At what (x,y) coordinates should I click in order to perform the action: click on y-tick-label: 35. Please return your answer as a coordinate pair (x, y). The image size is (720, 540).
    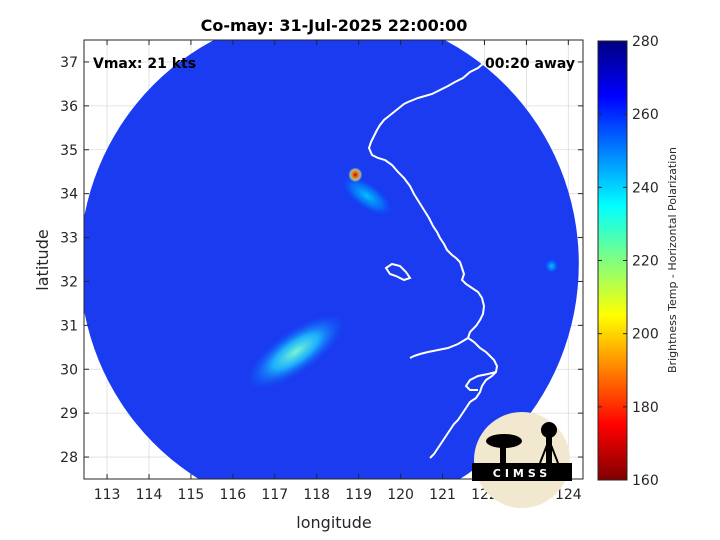
    Looking at the image, I should click on (69, 151).